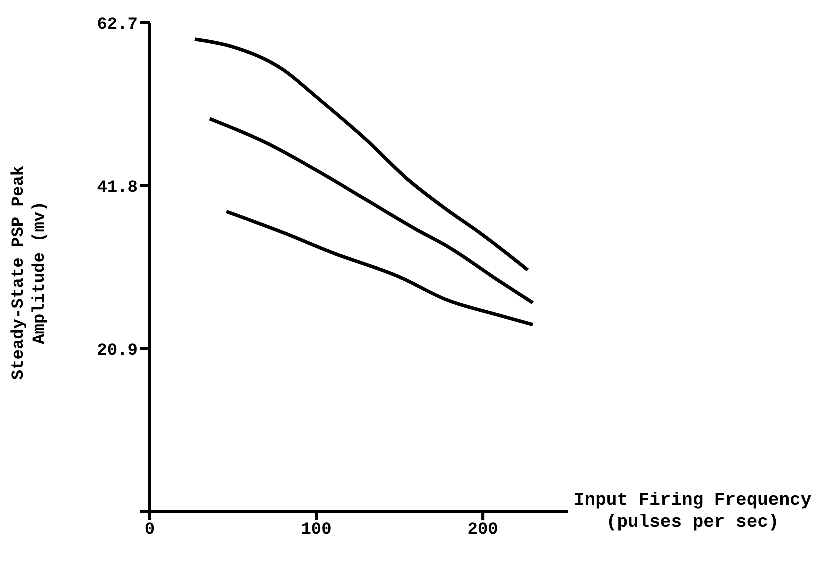 The image size is (830, 564). Describe the element at coordinates (150, 530) in the screenshot. I see `x-tick-label: 0` at that location.